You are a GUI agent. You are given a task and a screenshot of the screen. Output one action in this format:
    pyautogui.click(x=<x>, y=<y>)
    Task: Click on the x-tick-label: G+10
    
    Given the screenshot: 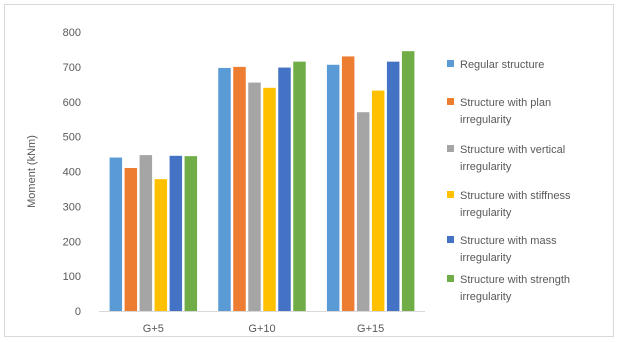 What is the action you would take?
    pyautogui.click(x=261, y=329)
    